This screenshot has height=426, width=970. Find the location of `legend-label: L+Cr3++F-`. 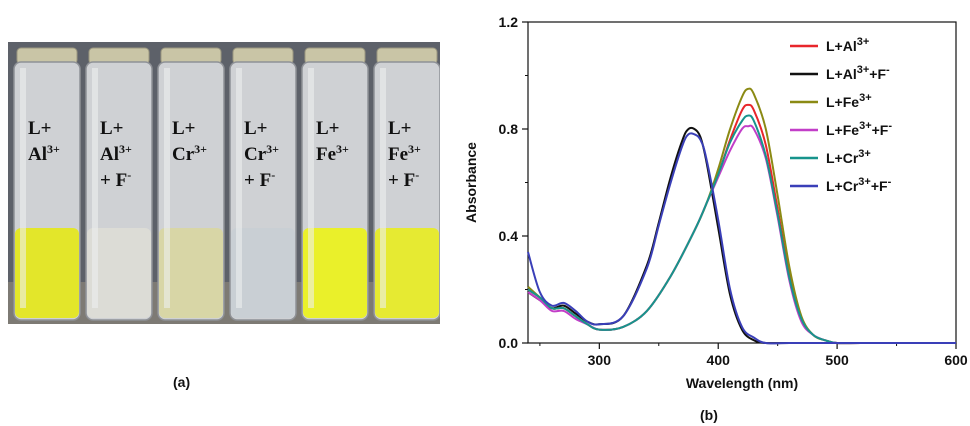

legend-label: L+Cr3++F- is located at coordinates (859, 185).